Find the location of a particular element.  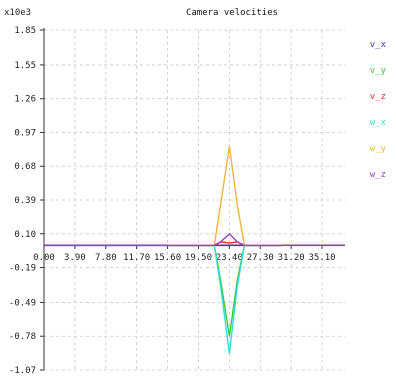

legend-item-w-x: w_x is located at coordinates (378, 123).